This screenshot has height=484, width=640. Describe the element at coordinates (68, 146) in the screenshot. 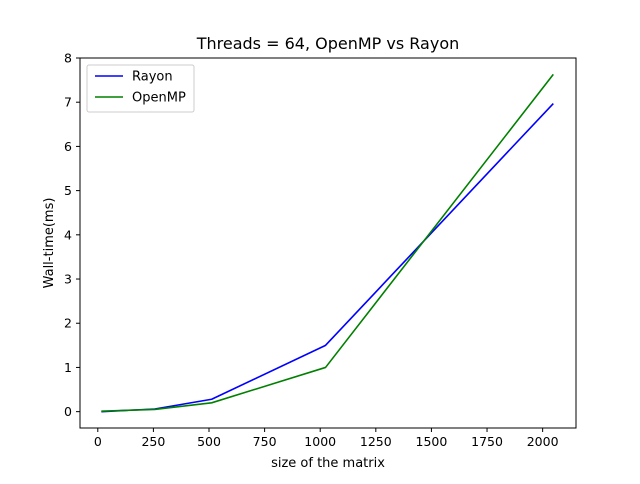

I see `y-tick-label: 6` at that location.